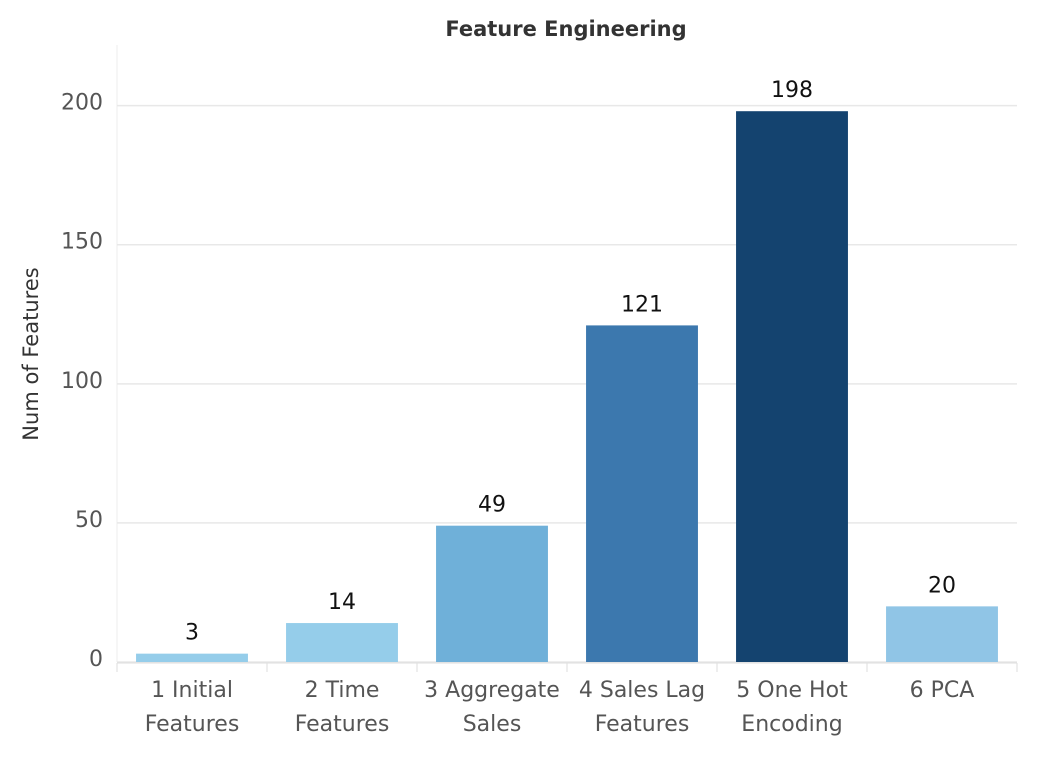  What do you see at coordinates (96, 659) in the screenshot?
I see `y-tick-label: 0` at bounding box center [96, 659].